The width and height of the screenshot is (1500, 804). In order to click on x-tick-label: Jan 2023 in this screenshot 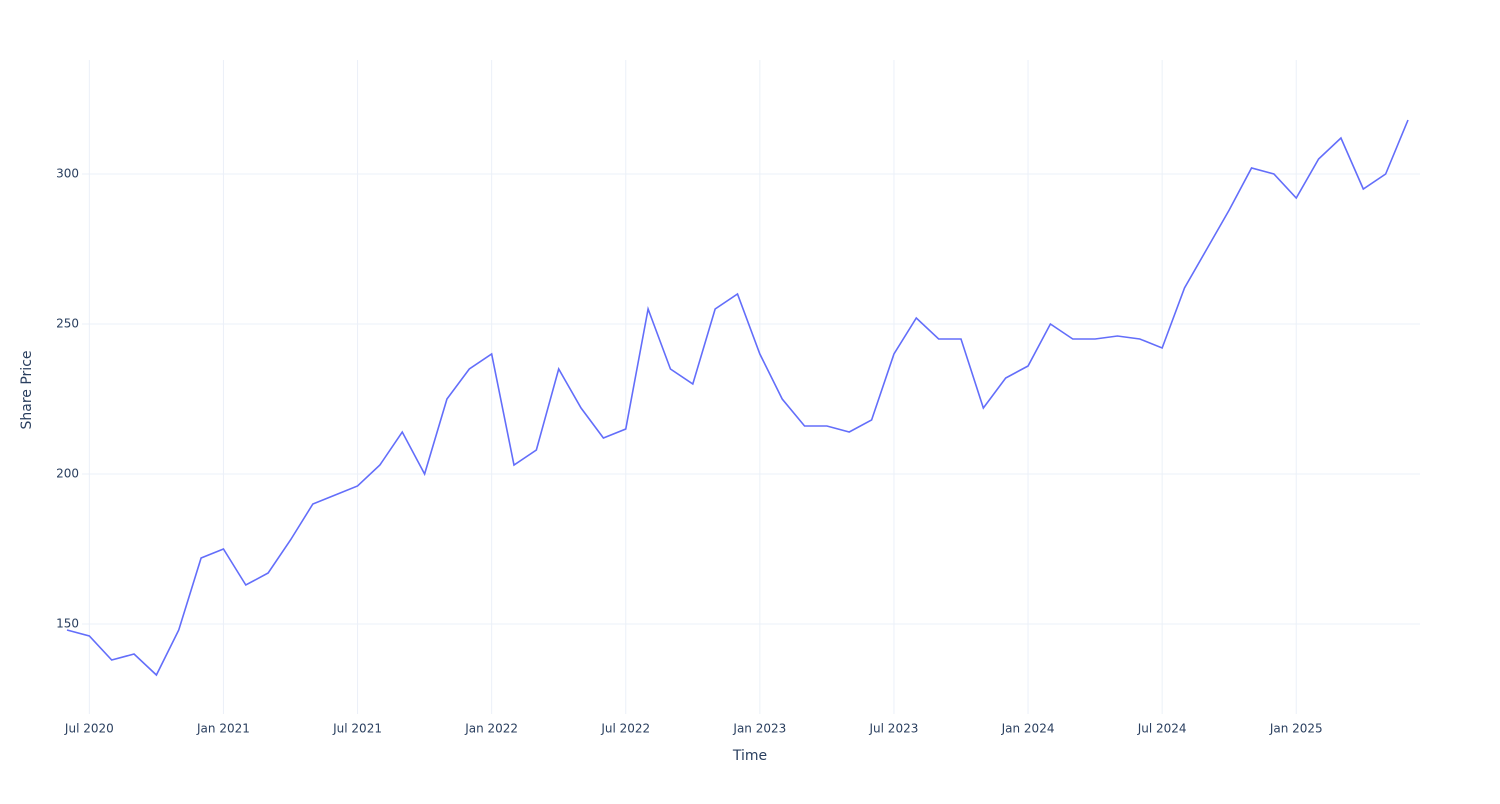, I will do `click(759, 729)`.